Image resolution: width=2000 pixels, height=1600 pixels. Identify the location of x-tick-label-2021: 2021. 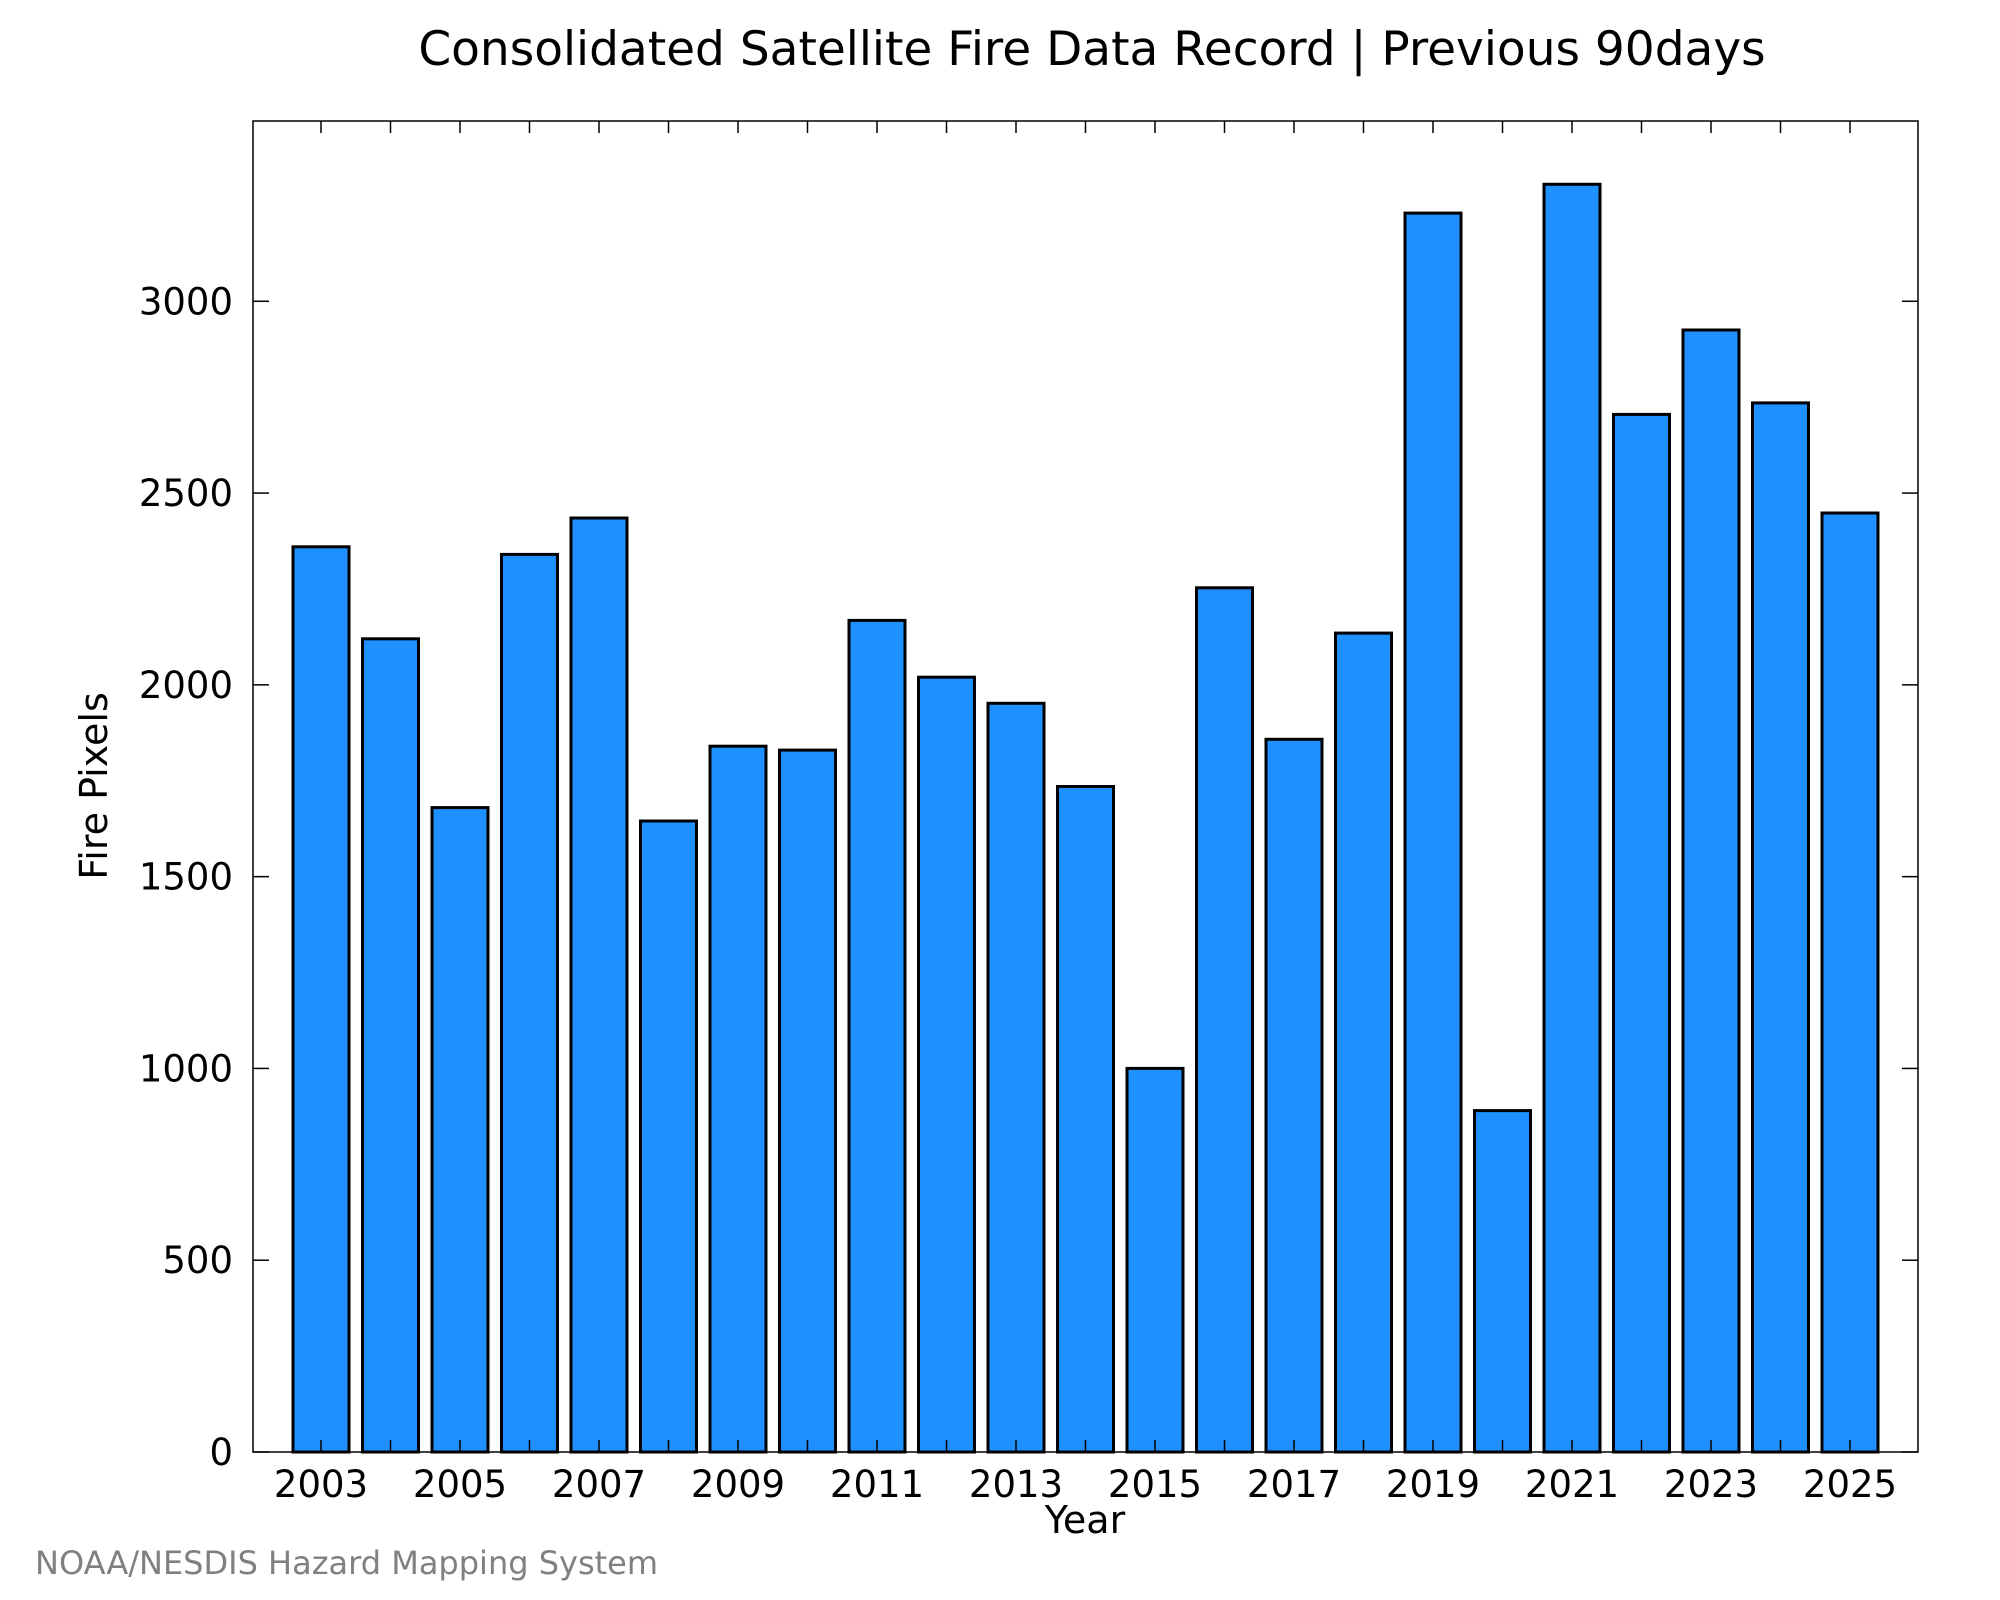
(1572, 1484).